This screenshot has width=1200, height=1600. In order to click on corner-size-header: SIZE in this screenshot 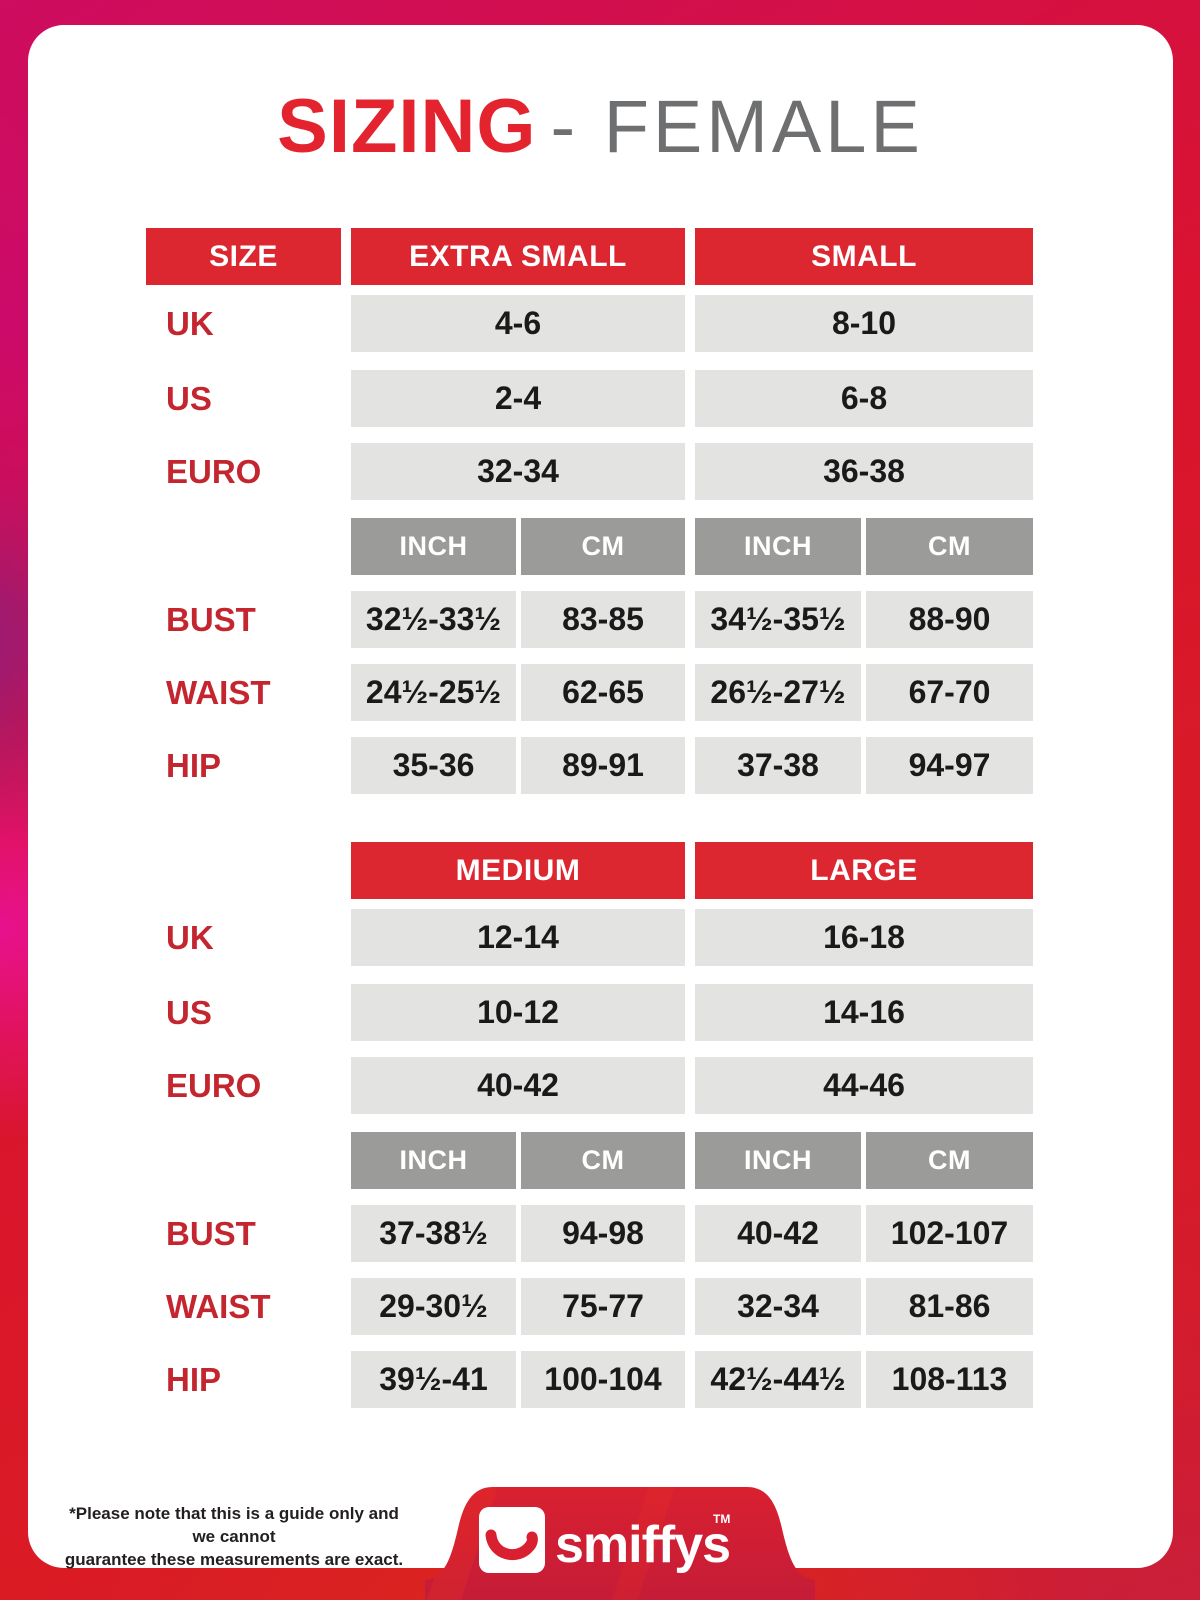, I will do `click(243, 256)`.